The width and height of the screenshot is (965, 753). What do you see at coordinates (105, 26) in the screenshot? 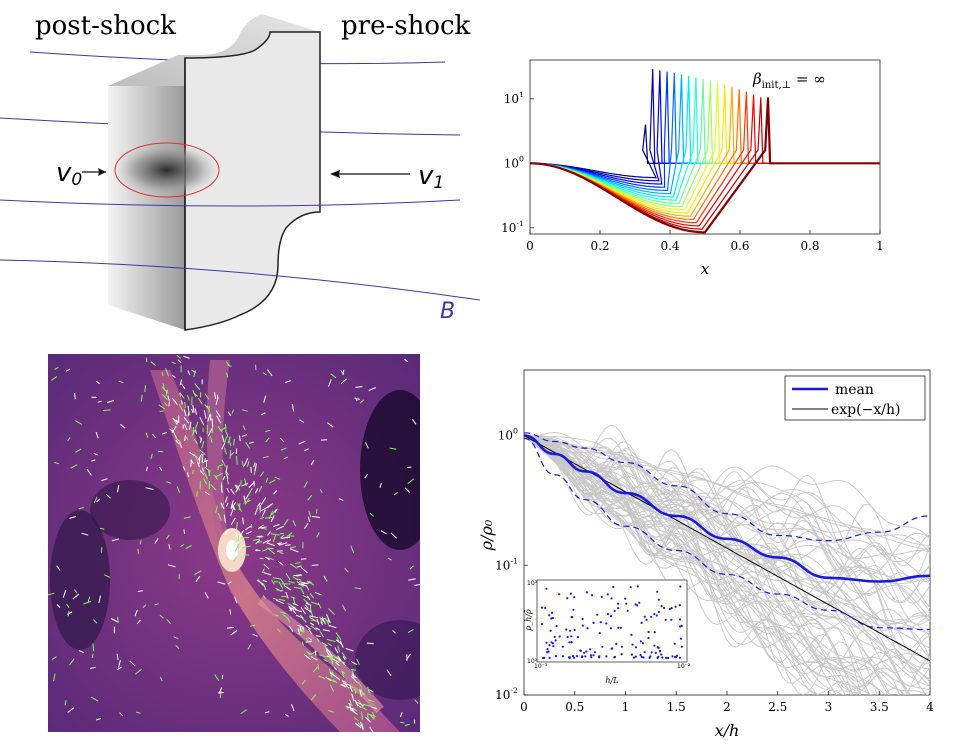
I see `post-shock-label: post-shock` at bounding box center [105, 26].